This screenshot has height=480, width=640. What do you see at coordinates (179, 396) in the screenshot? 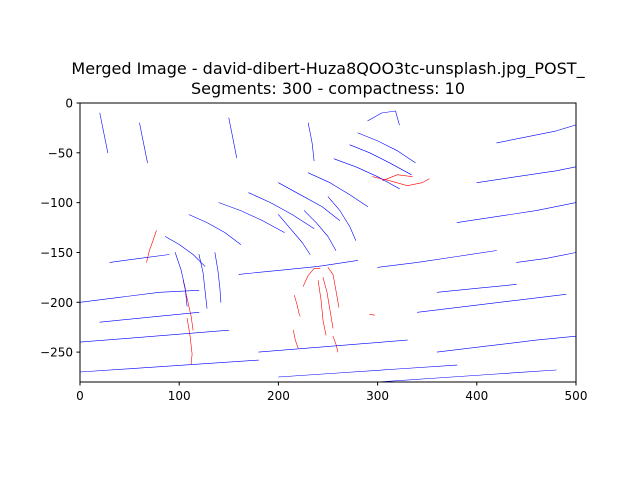
I see `x-tick-label: 100` at bounding box center [179, 396].